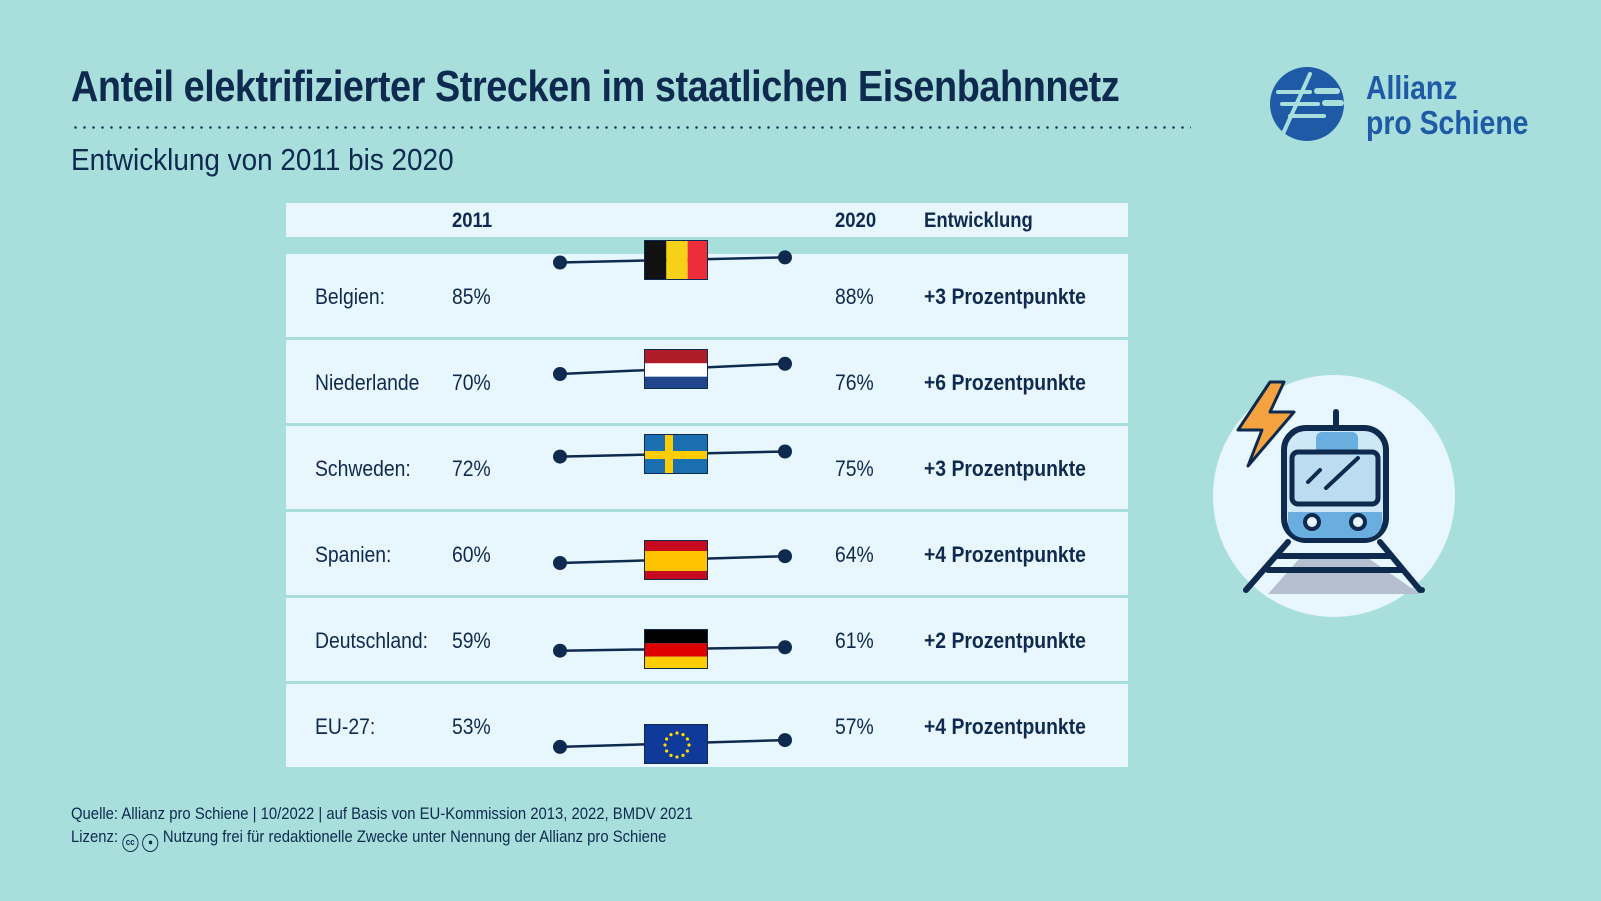  Describe the element at coordinates (471, 296) in the screenshot. I see `value-2011: 85%` at that location.